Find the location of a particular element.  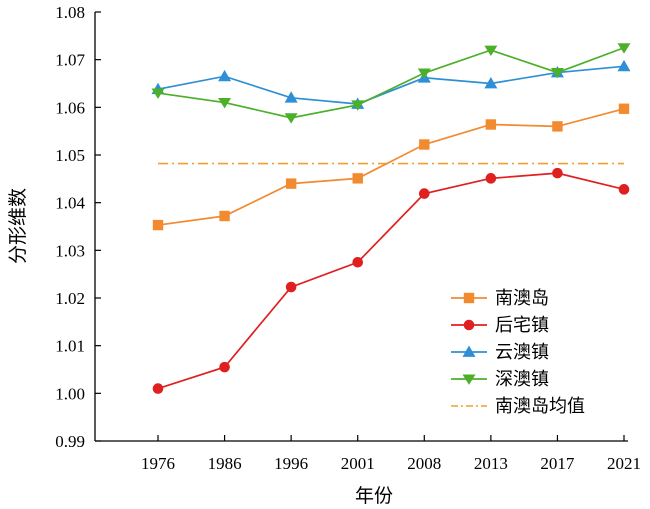

y-tick-label: 0.99 is located at coordinates (70, 441).